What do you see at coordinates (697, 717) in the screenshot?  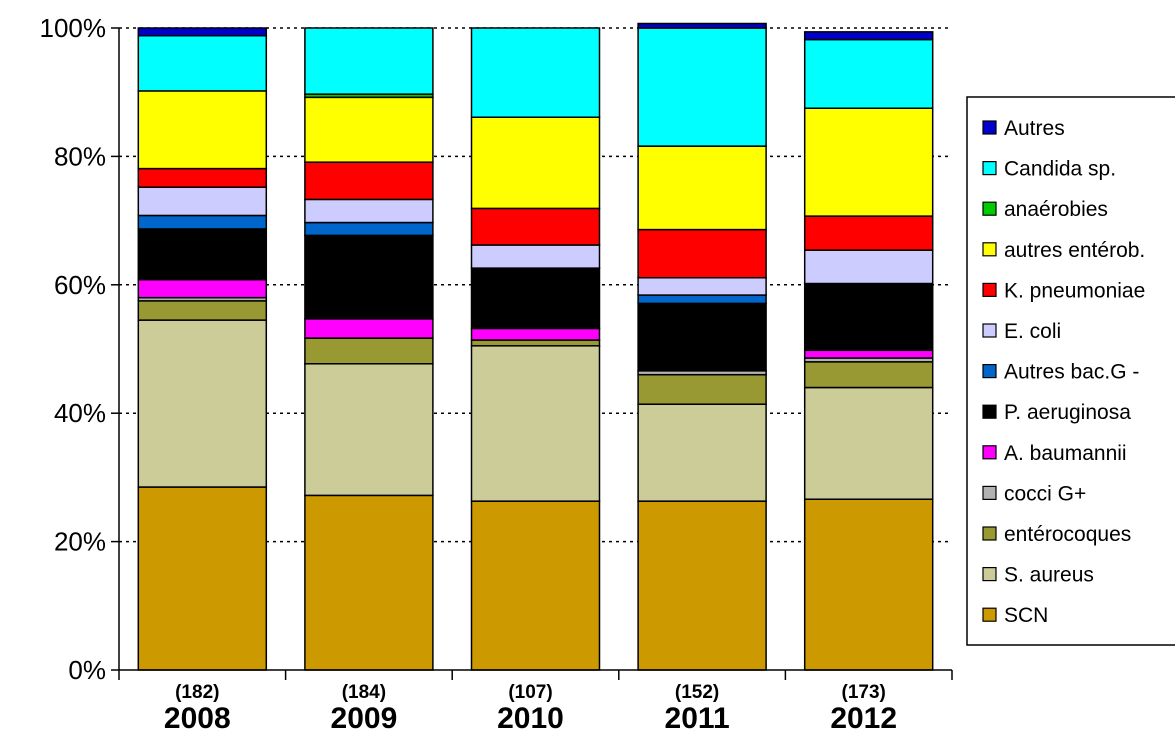 I see `x-category-label: 2011` at bounding box center [697, 717].